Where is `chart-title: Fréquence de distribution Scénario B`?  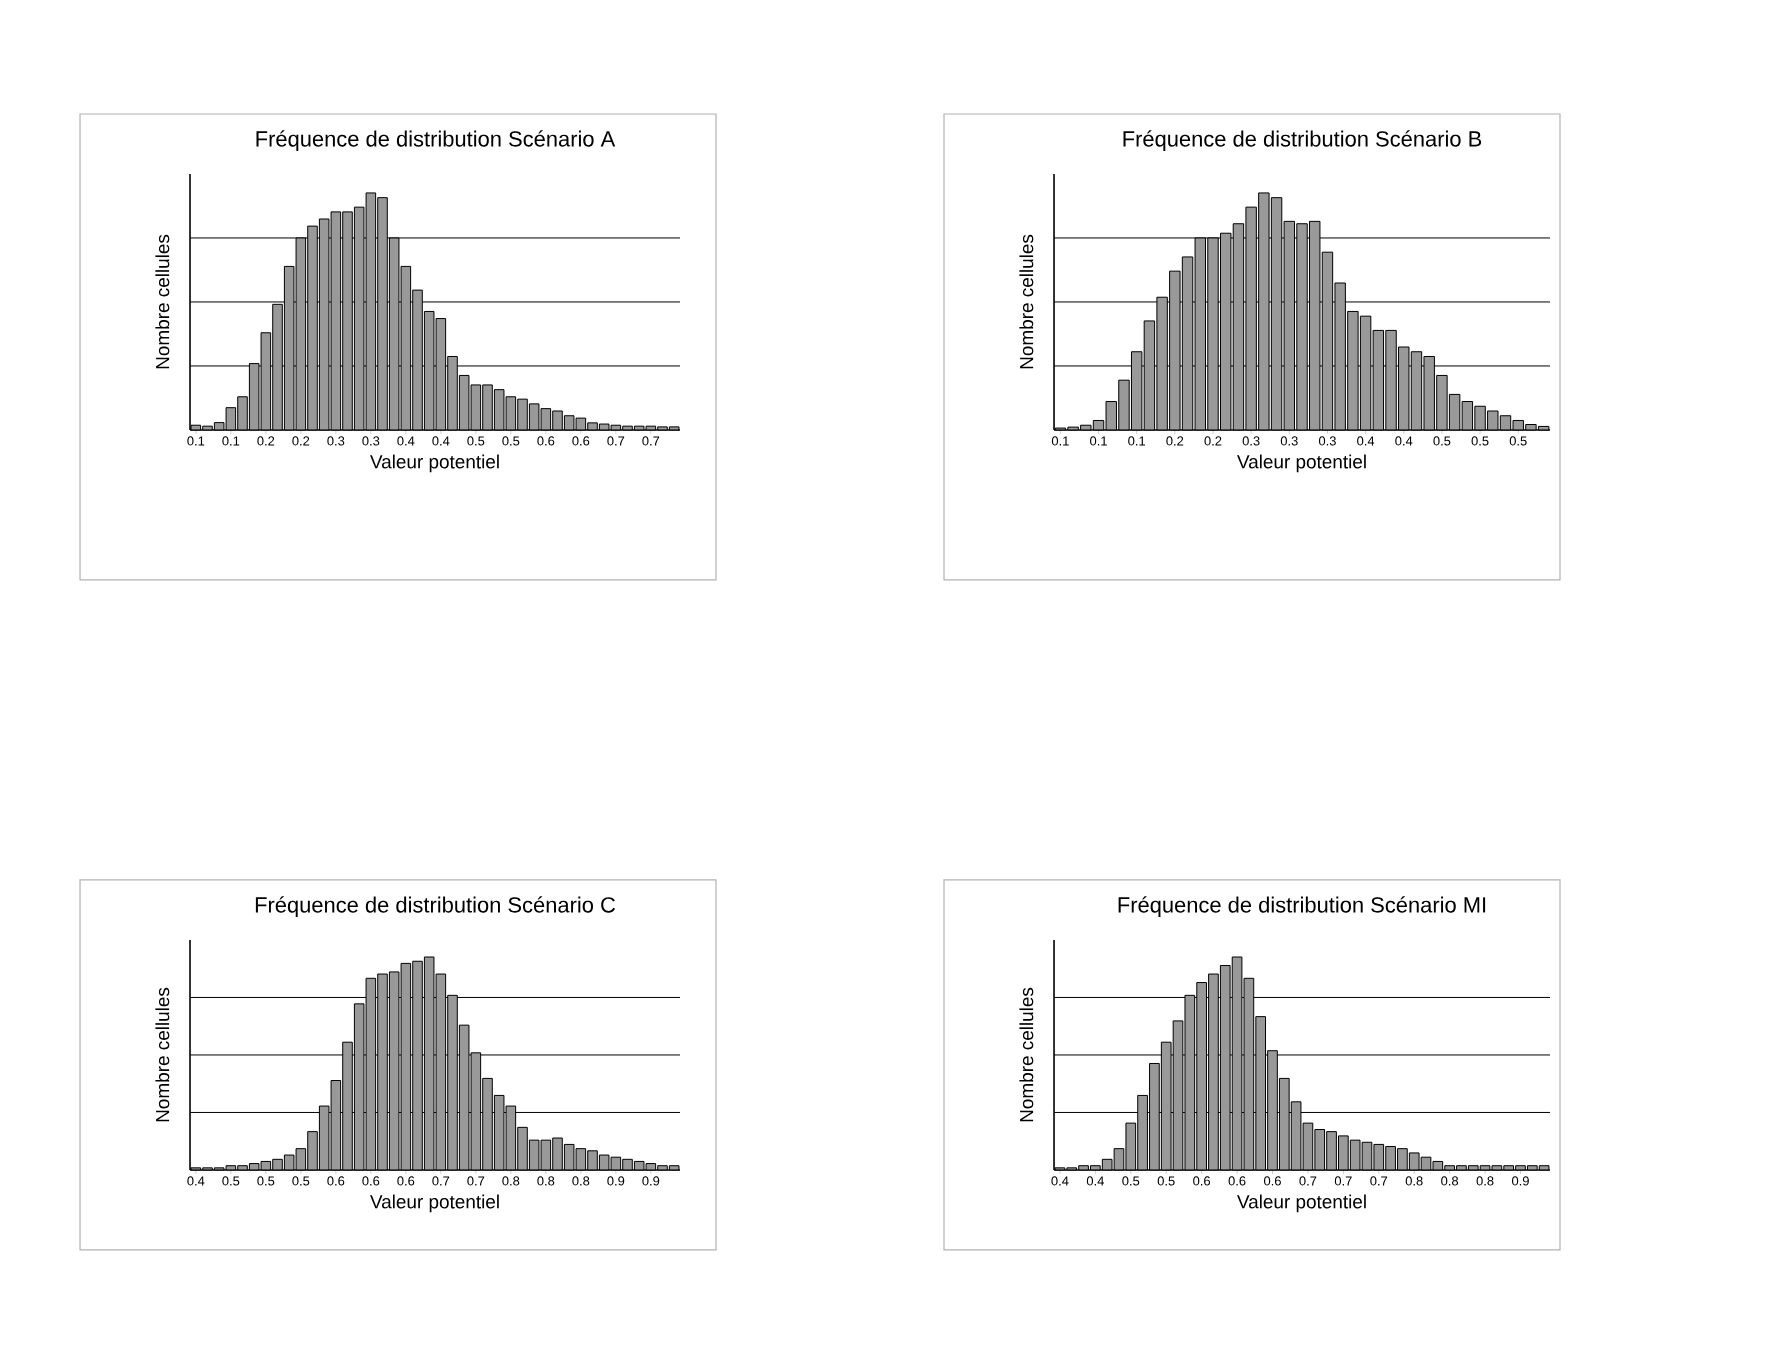
chart-title: Fréquence de distribution Scénario B is located at coordinates (1302, 140).